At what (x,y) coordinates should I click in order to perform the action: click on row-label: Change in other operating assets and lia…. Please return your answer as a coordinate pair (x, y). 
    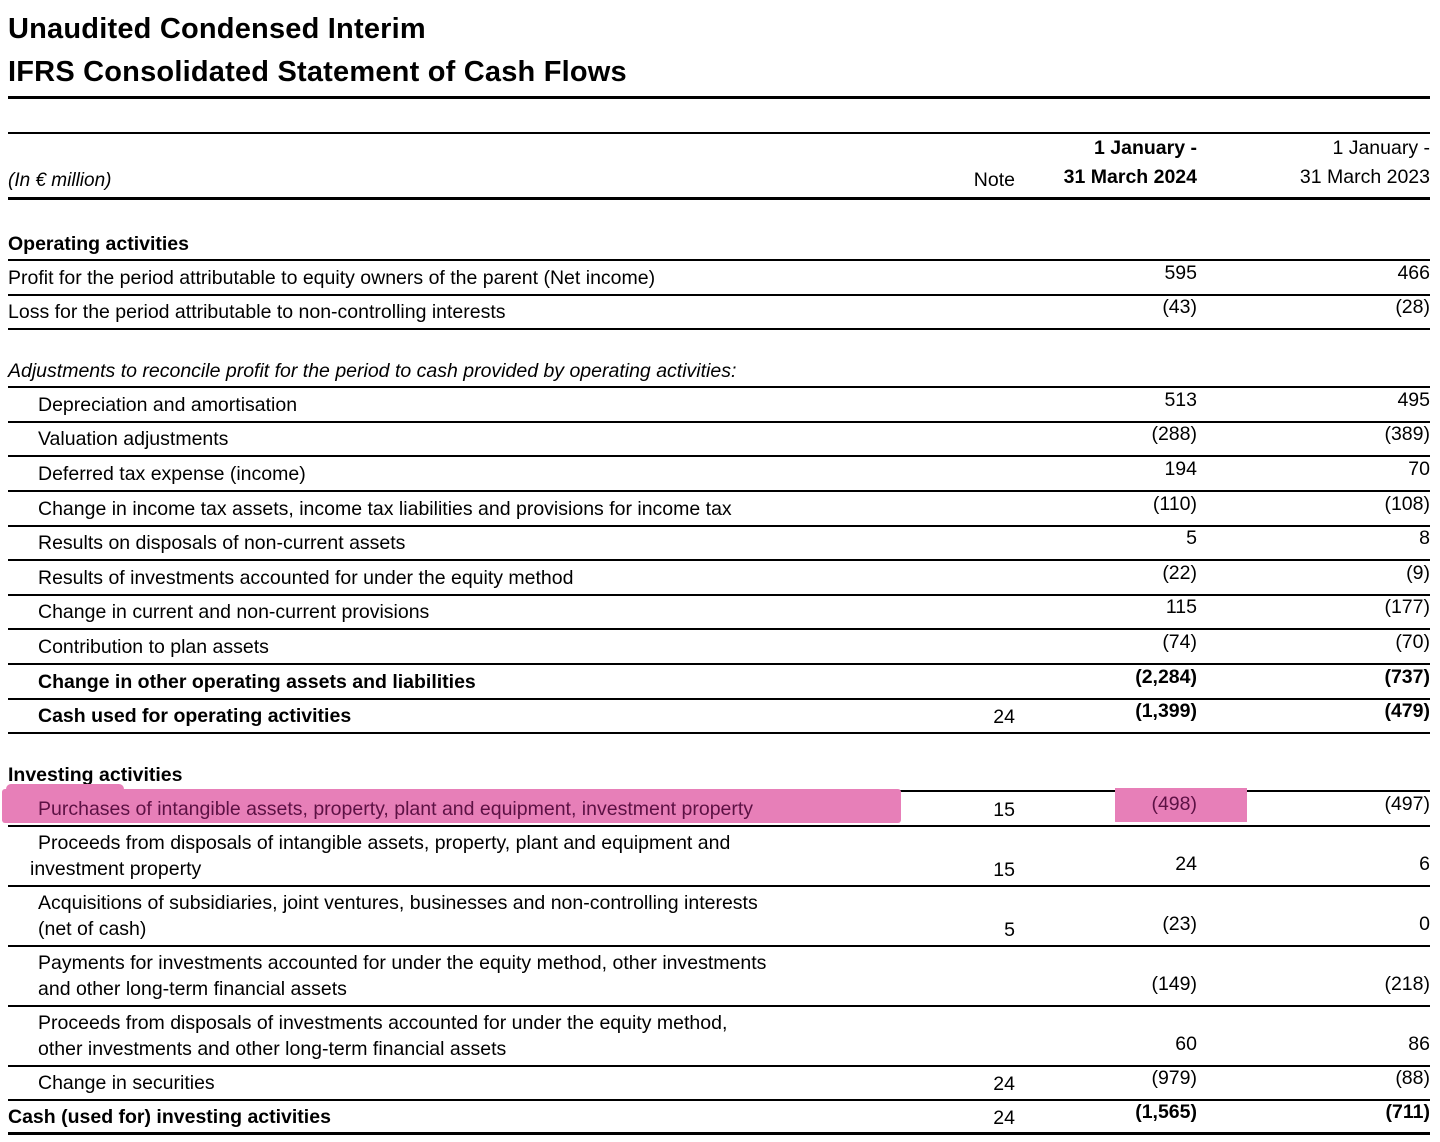
    Looking at the image, I should click on (257, 681).